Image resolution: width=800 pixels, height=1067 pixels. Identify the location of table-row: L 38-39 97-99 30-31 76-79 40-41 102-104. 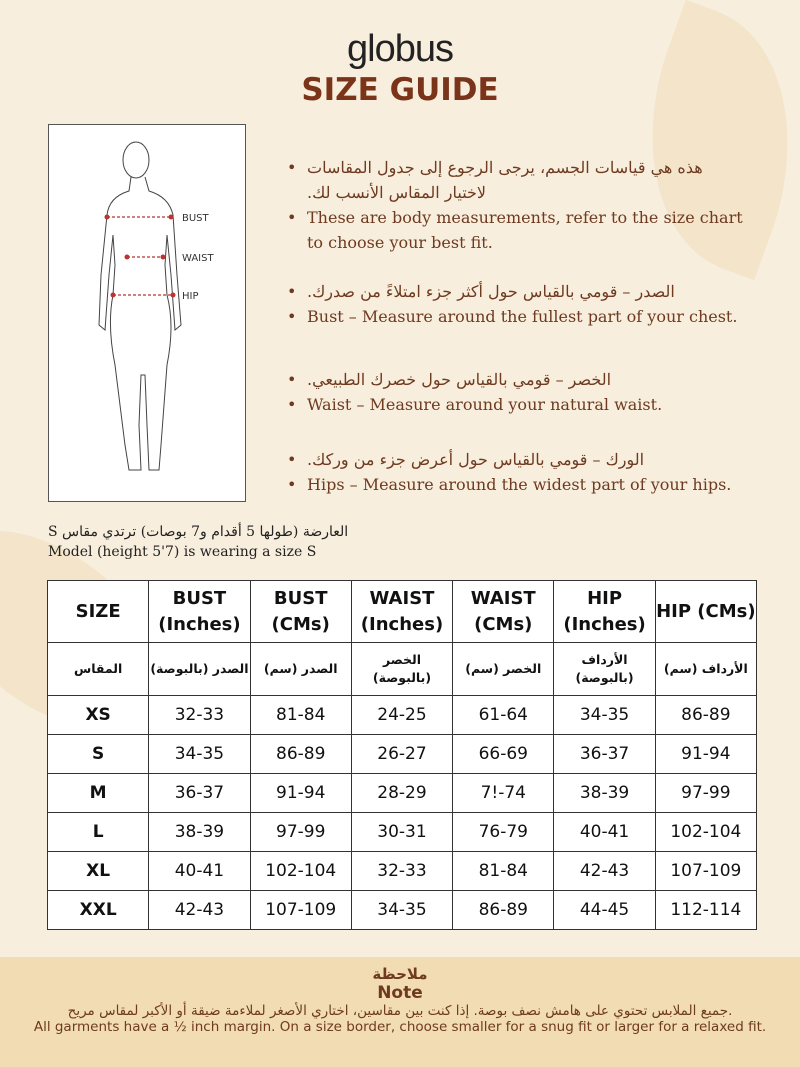
(402, 832).